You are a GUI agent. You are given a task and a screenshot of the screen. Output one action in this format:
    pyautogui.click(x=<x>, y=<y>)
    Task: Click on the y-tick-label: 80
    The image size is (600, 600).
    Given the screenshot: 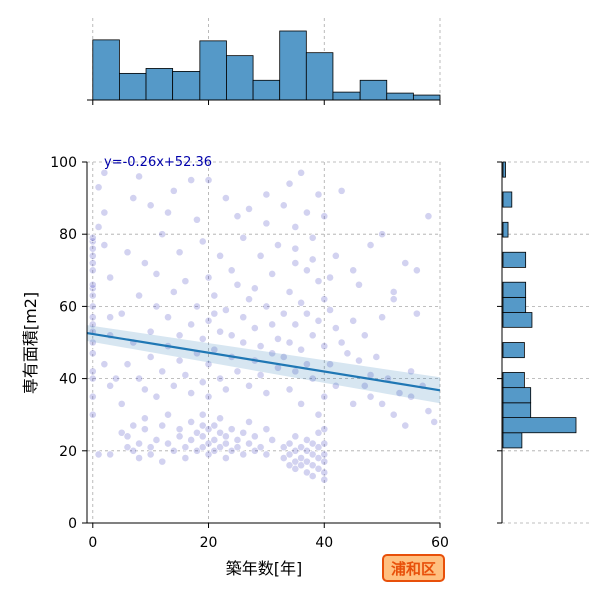 What is the action you would take?
    pyautogui.click(x=68, y=235)
    